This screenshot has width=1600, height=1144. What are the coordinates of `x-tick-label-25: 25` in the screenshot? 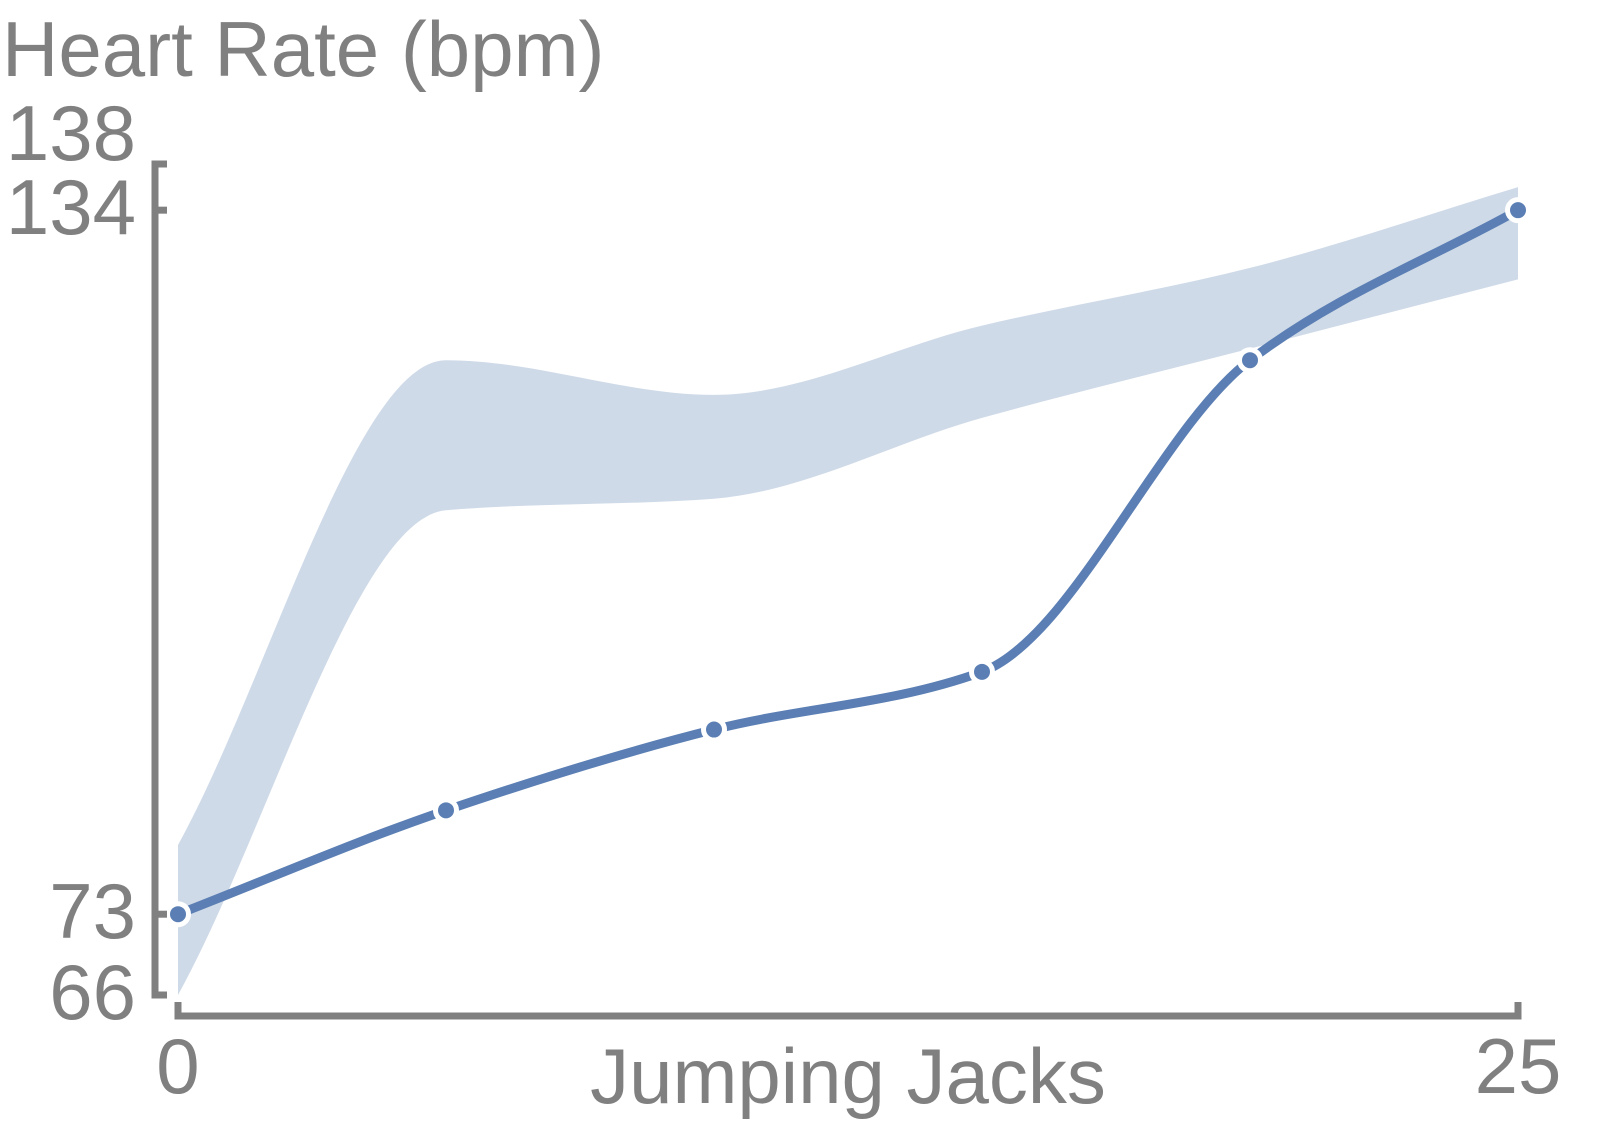 It's located at (1518, 1066).